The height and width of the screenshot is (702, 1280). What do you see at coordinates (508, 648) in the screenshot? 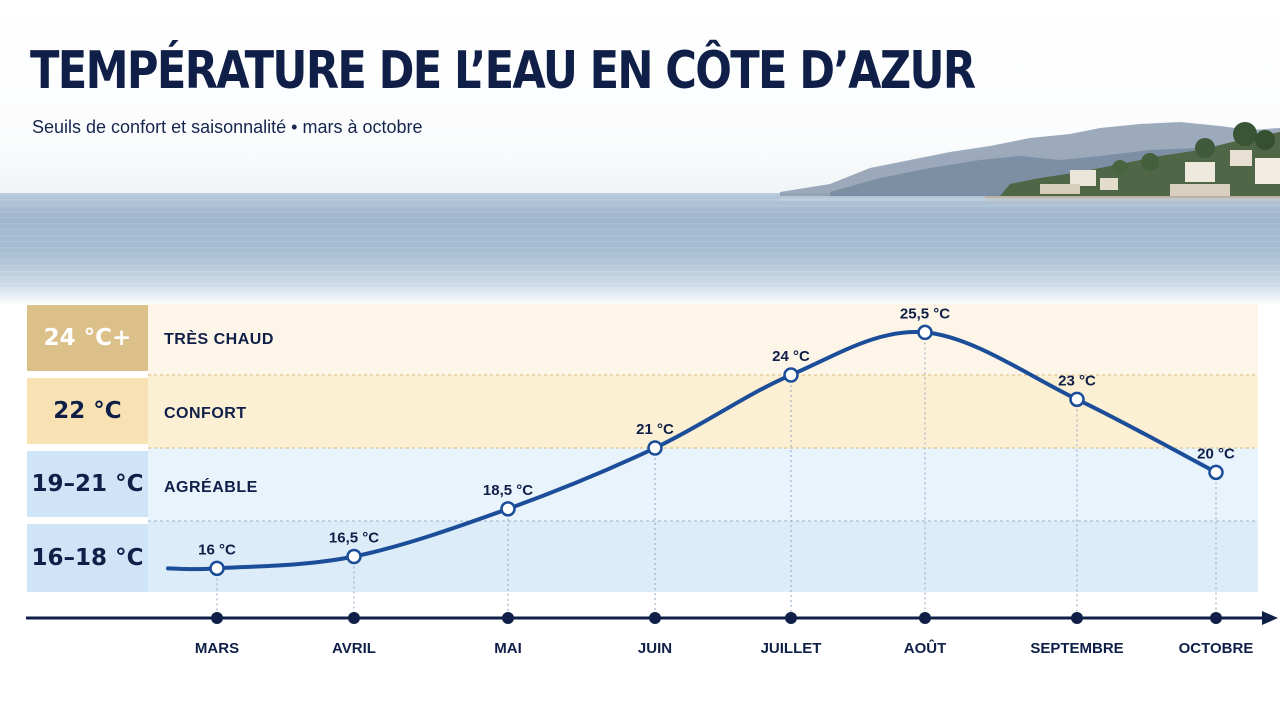
I see `x-tick-label: MAI` at bounding box center [508, 648].